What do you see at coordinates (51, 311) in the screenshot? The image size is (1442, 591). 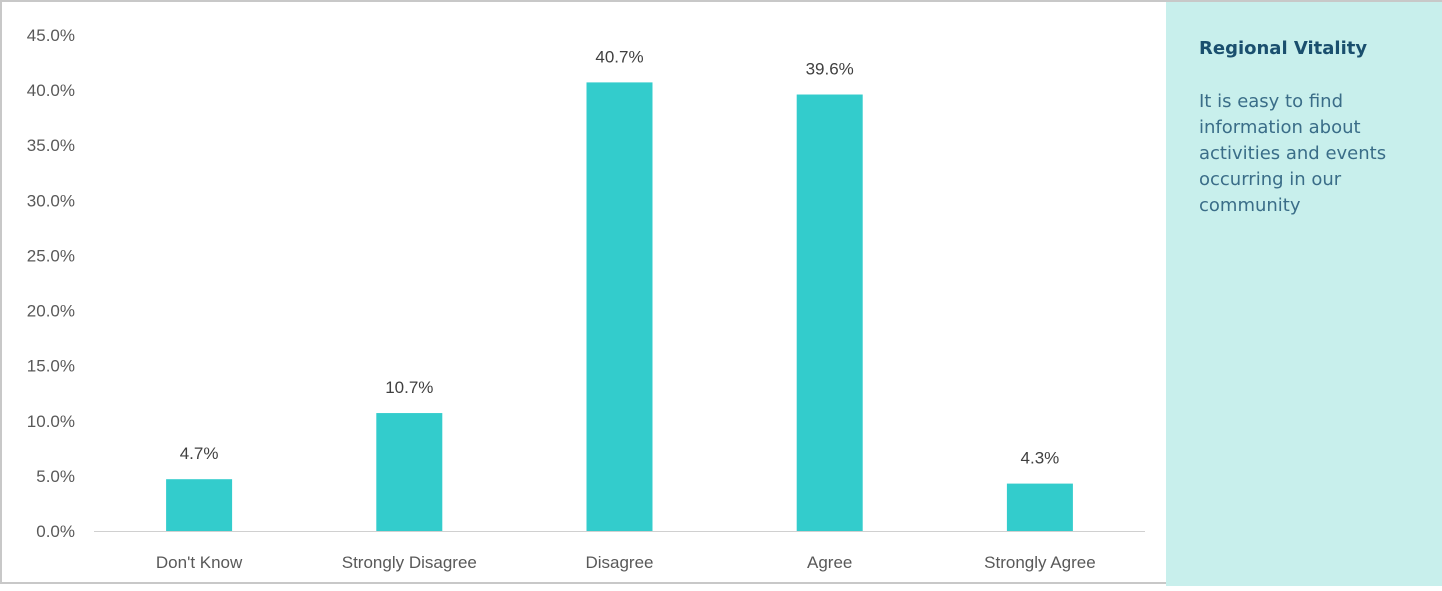 I see `y-tick-label: 20.0%` at bounding box center [51, 311].